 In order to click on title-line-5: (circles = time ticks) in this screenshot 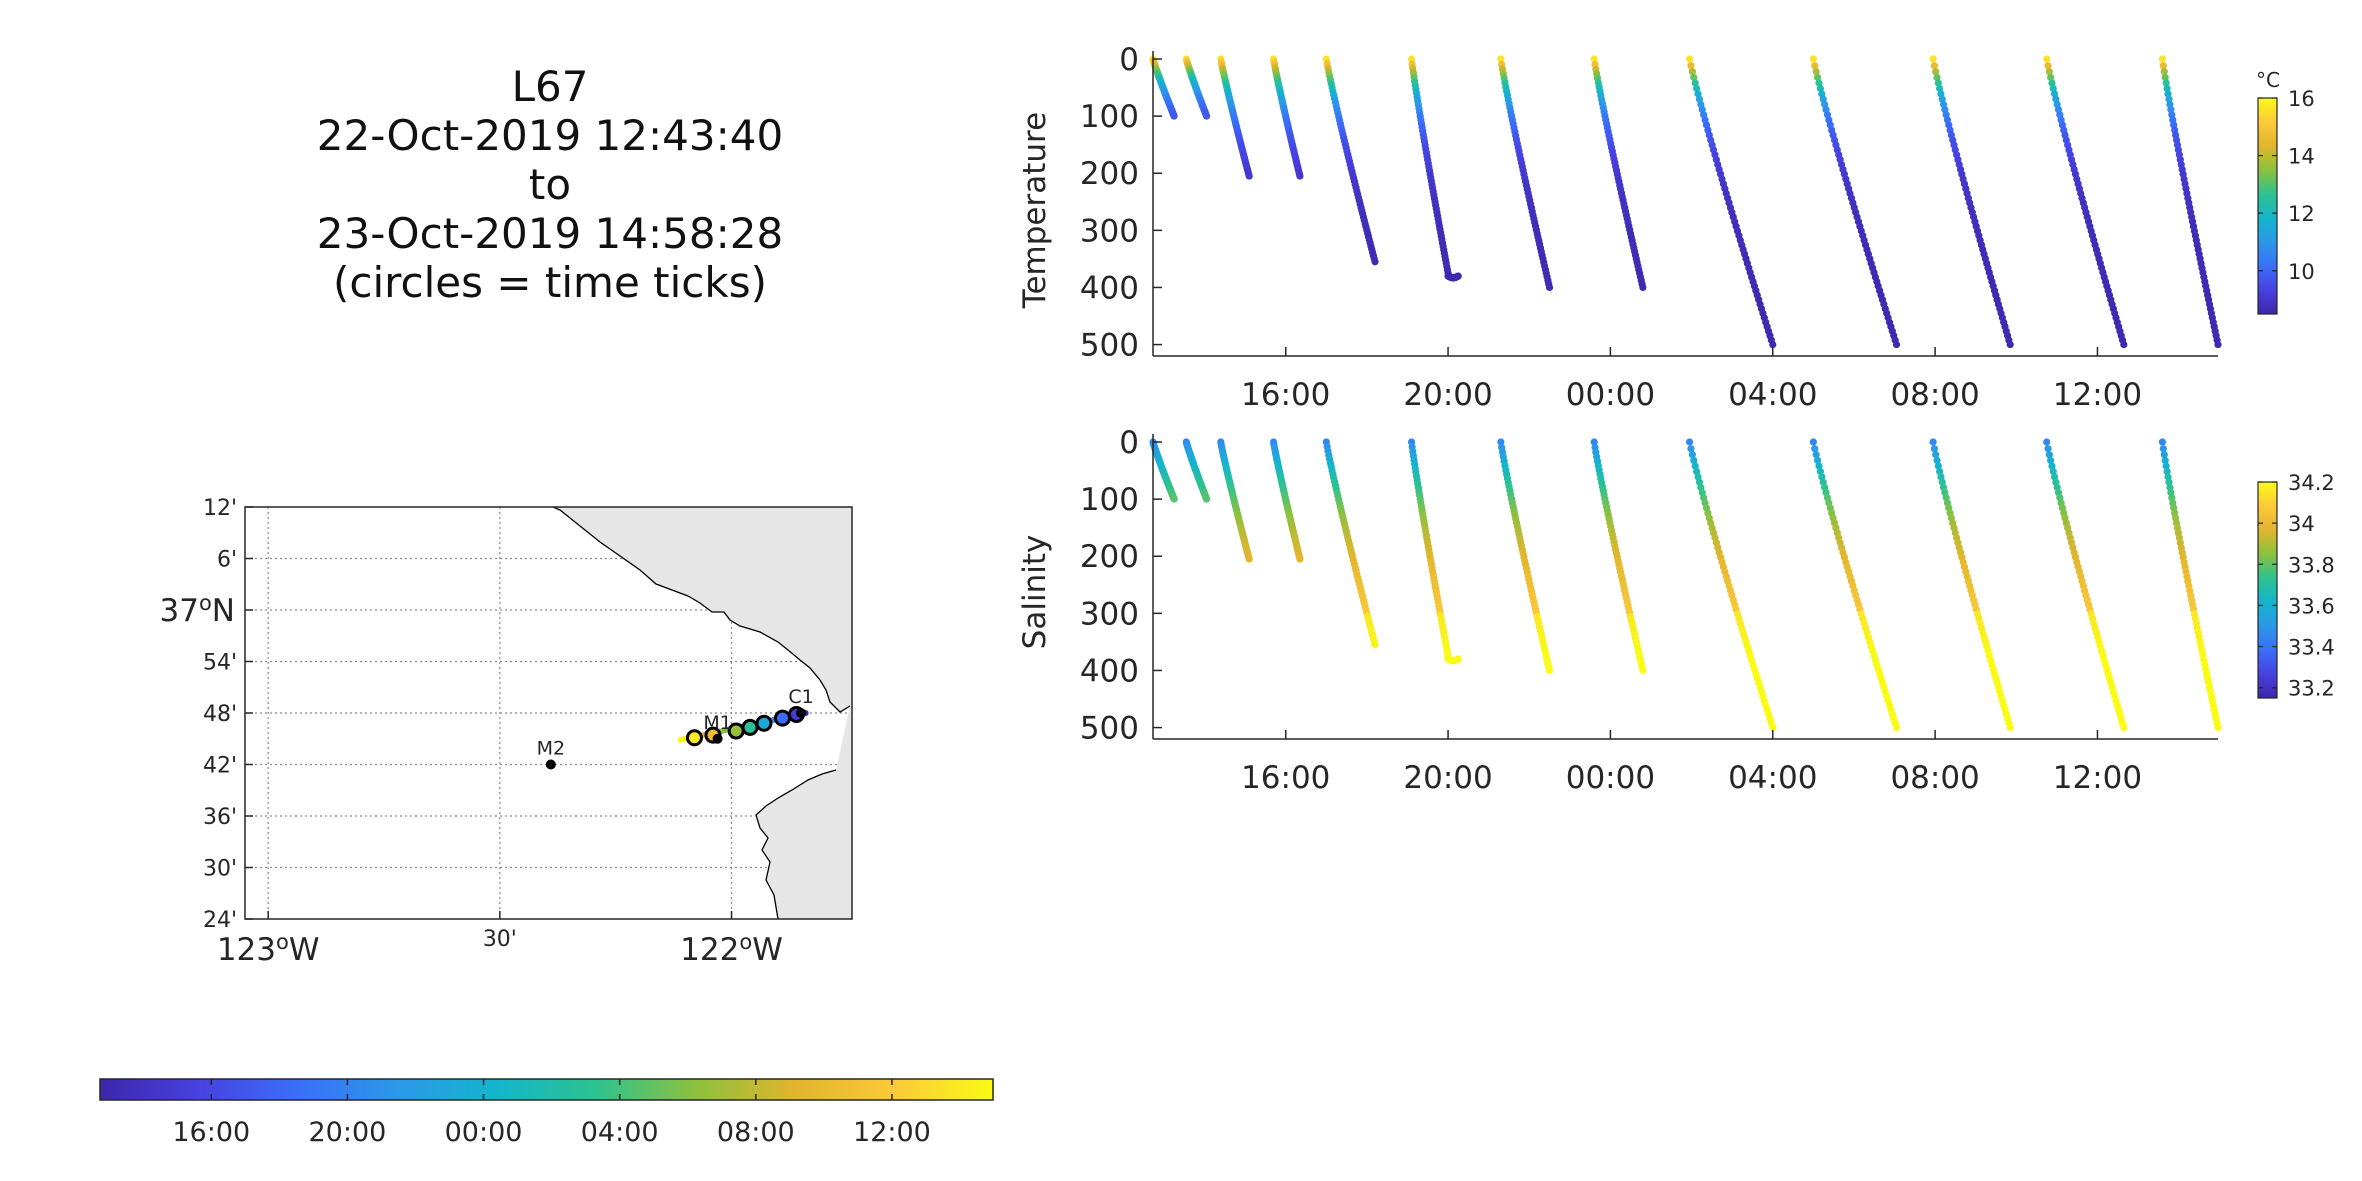, I will do `click(550, 282)`.